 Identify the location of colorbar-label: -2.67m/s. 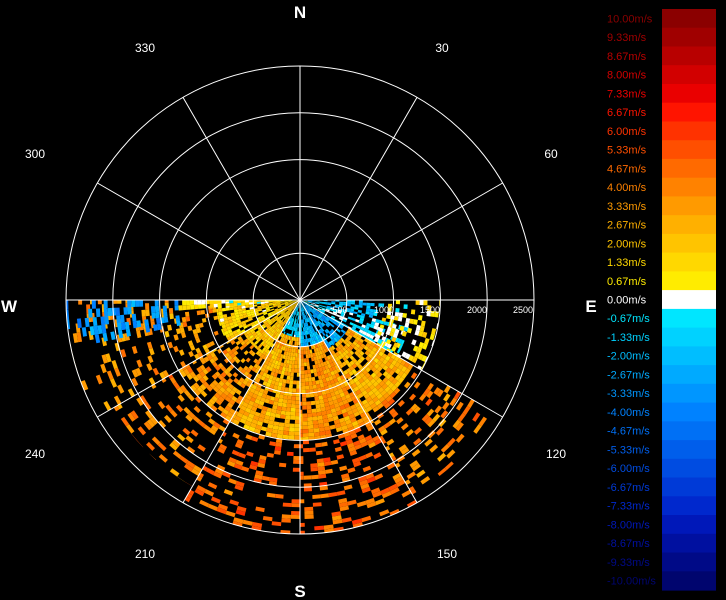
(628, 376).